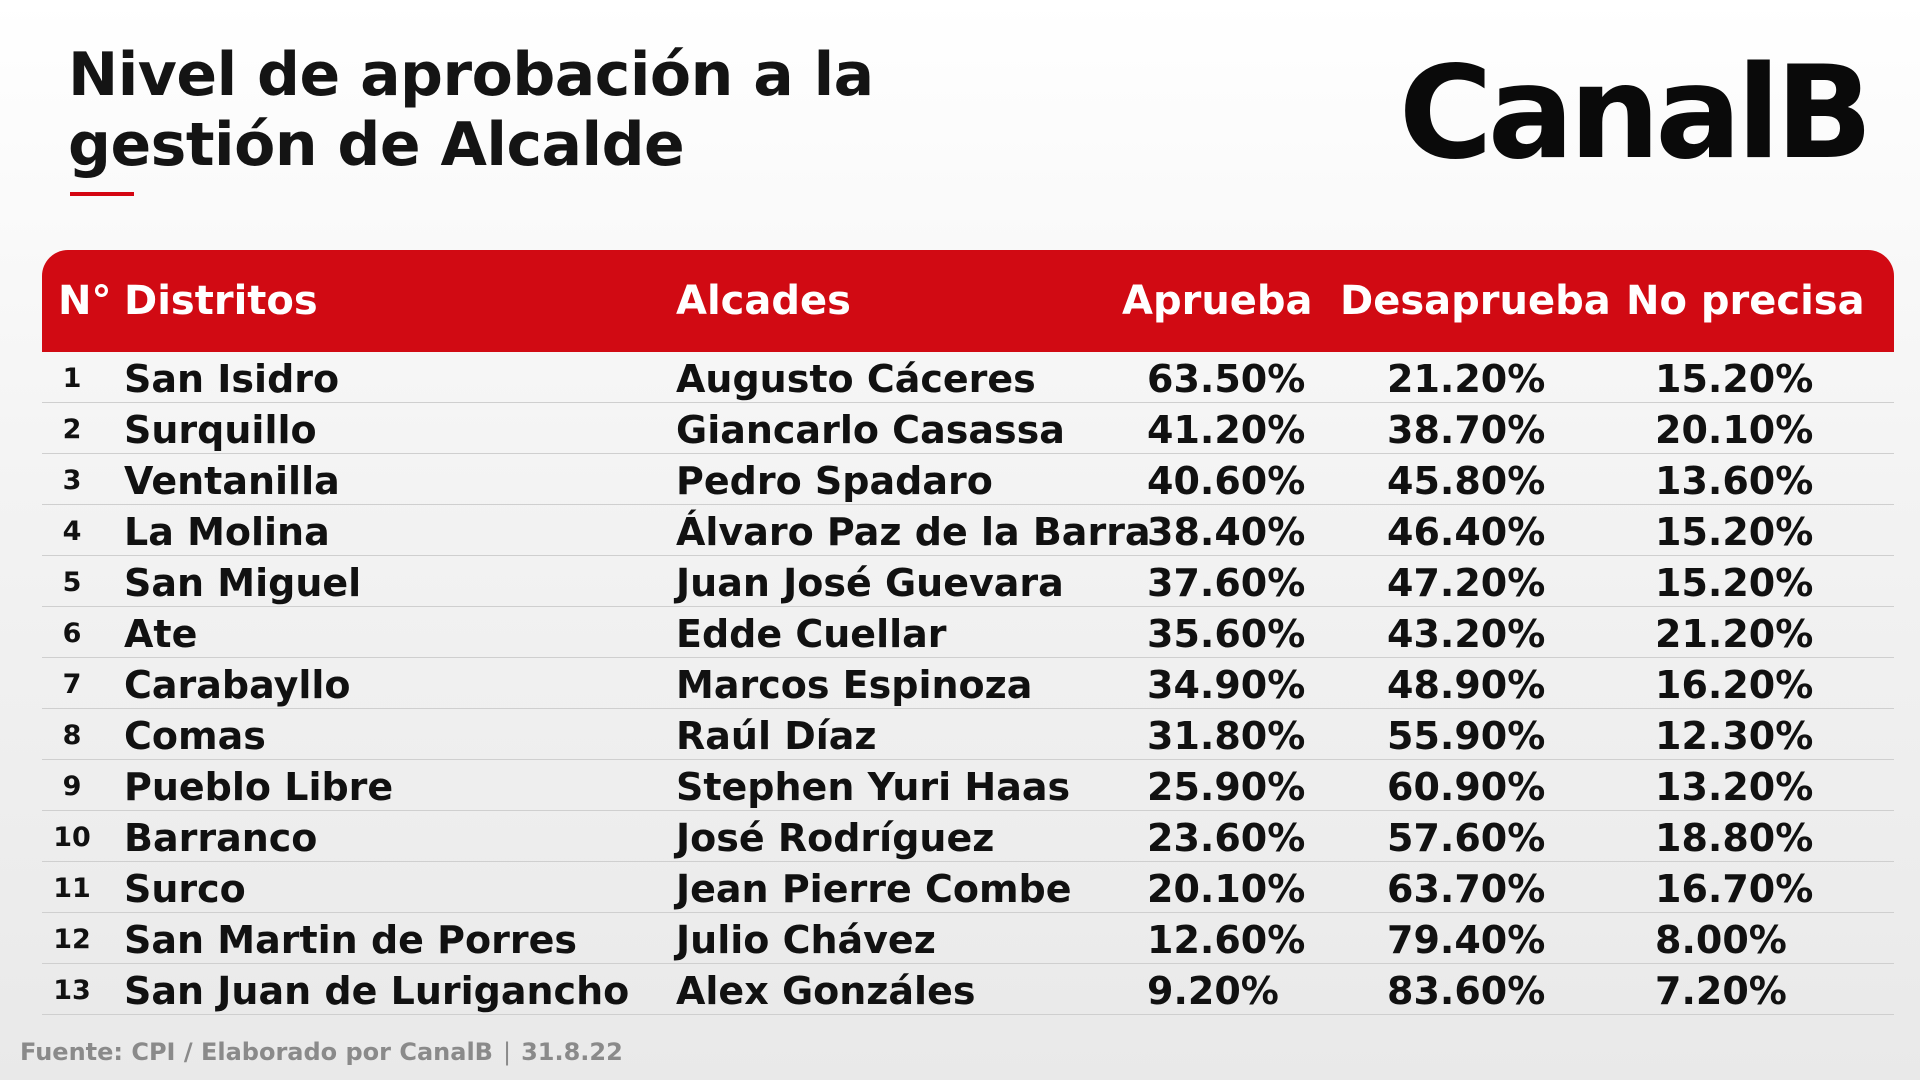 This screenshot has height=1080, width=1920. What do you see at coordinates (1466, 685) in the screenshot?
I see `disapprove-value: 48.90%` at bounding box center [1466, 685].